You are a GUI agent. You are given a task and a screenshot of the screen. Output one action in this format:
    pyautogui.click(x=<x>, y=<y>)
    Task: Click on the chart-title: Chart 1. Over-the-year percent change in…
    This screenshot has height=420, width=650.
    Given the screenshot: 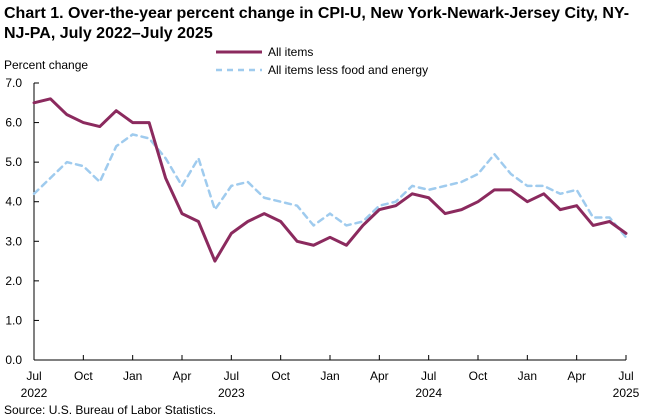 What is the action you would take?
    pyautogui.click(x=317, y=23)
    